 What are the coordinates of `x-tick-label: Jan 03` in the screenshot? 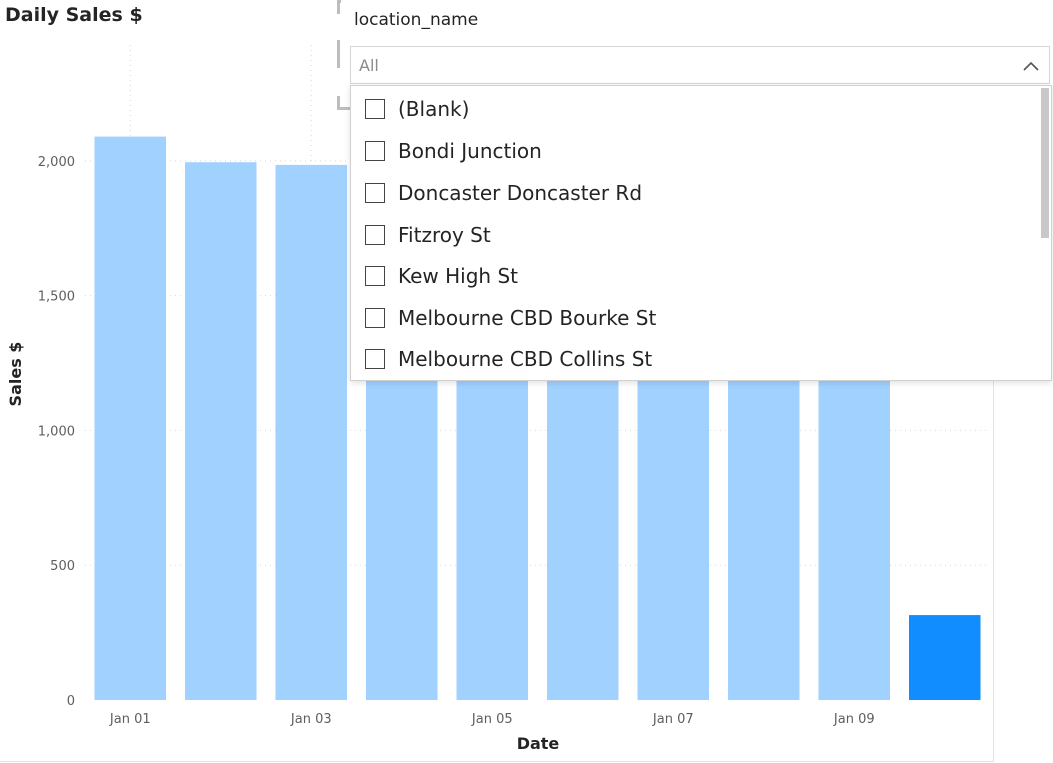 It's located at (311, 719).